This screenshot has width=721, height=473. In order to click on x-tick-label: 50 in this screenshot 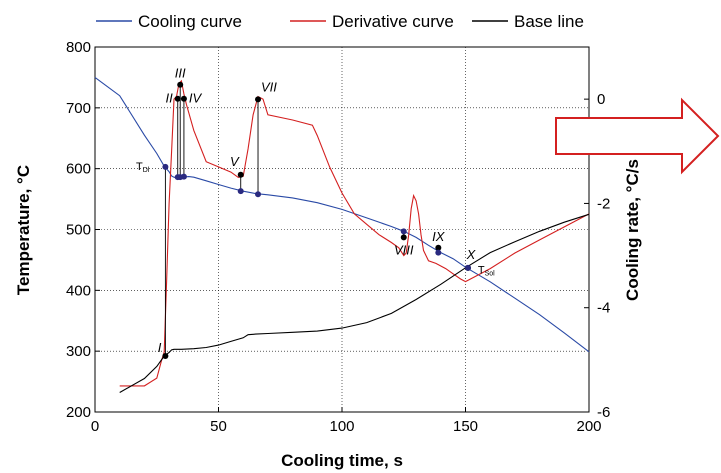, I will do `click(218, 426)`.